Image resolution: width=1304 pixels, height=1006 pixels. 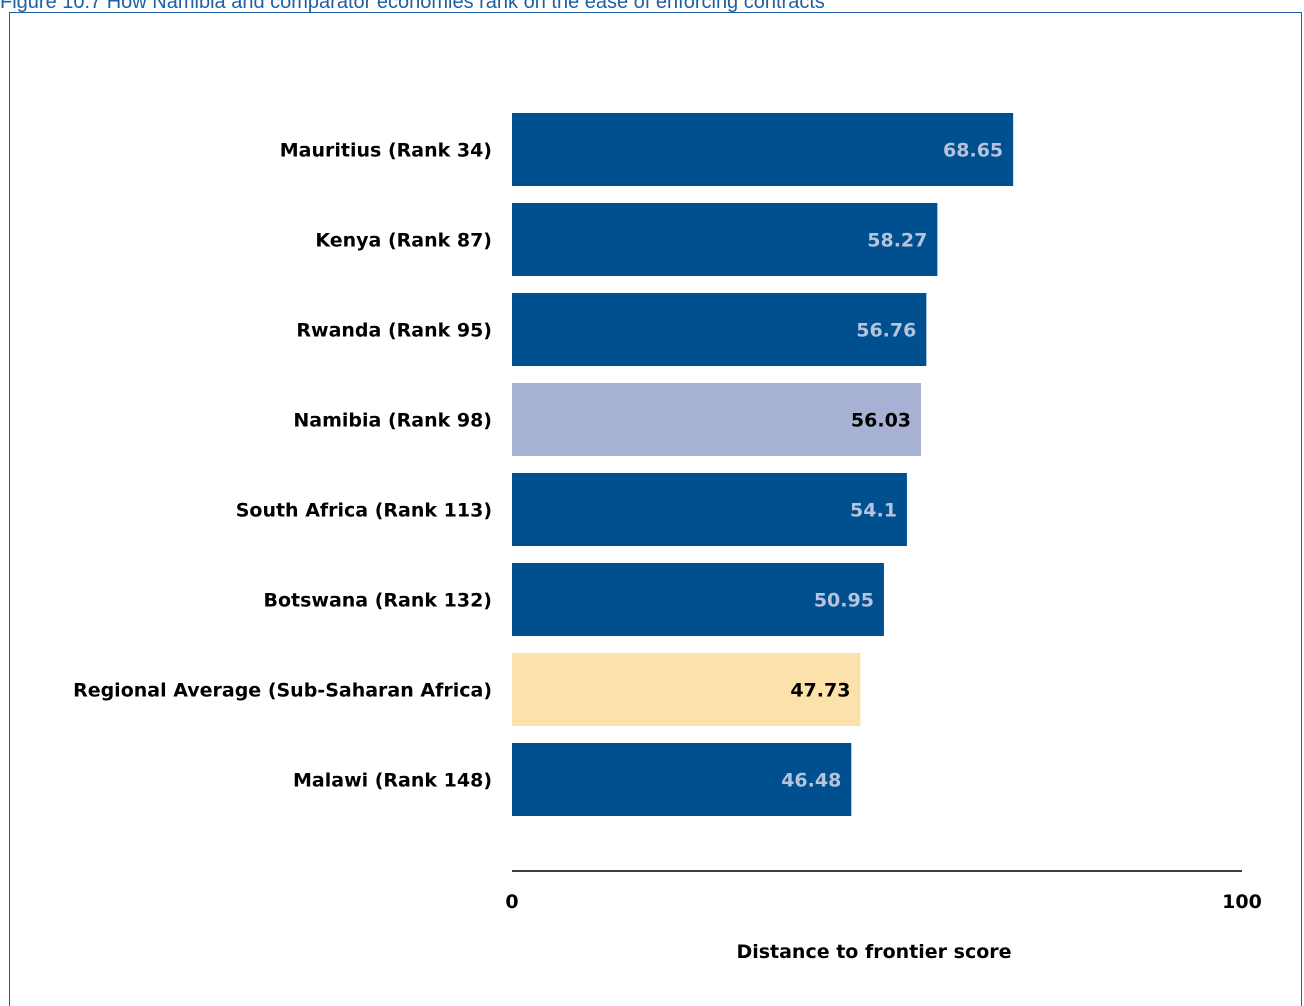 I want to click on value-label-kenya-rank-87: 58.27, so click(x=897, y=241).